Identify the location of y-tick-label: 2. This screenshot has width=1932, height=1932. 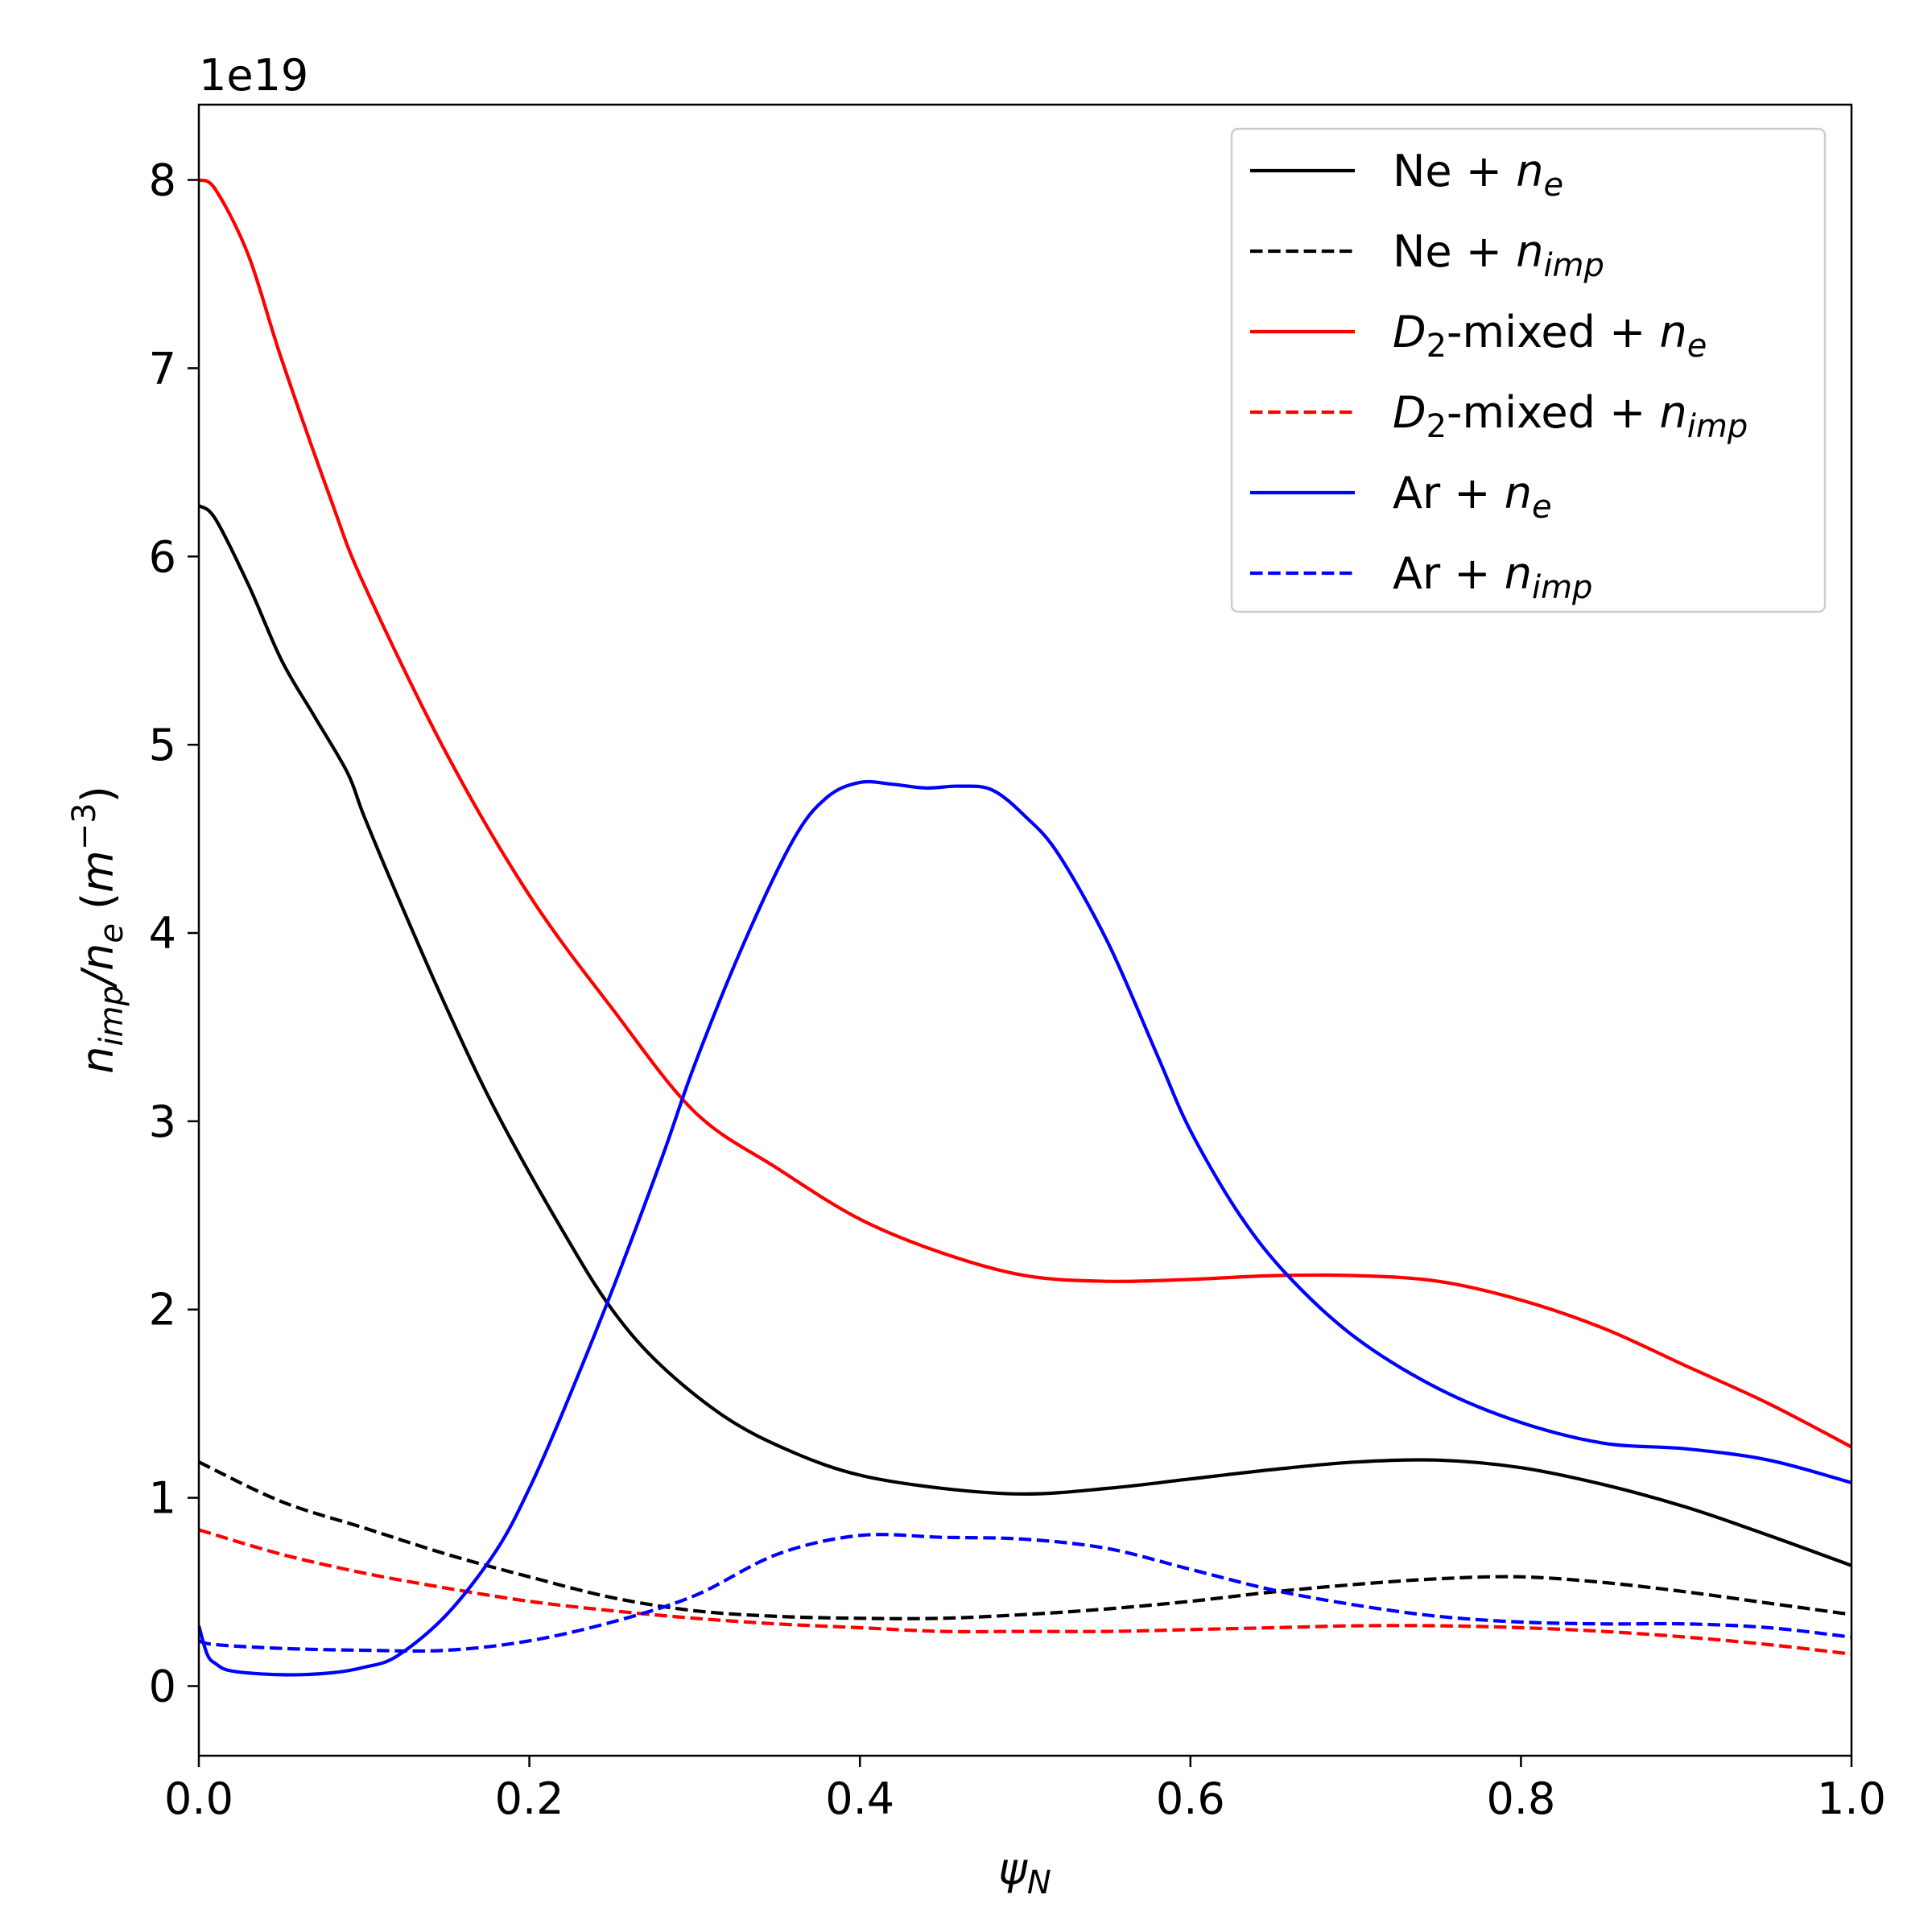
(162, 1310).